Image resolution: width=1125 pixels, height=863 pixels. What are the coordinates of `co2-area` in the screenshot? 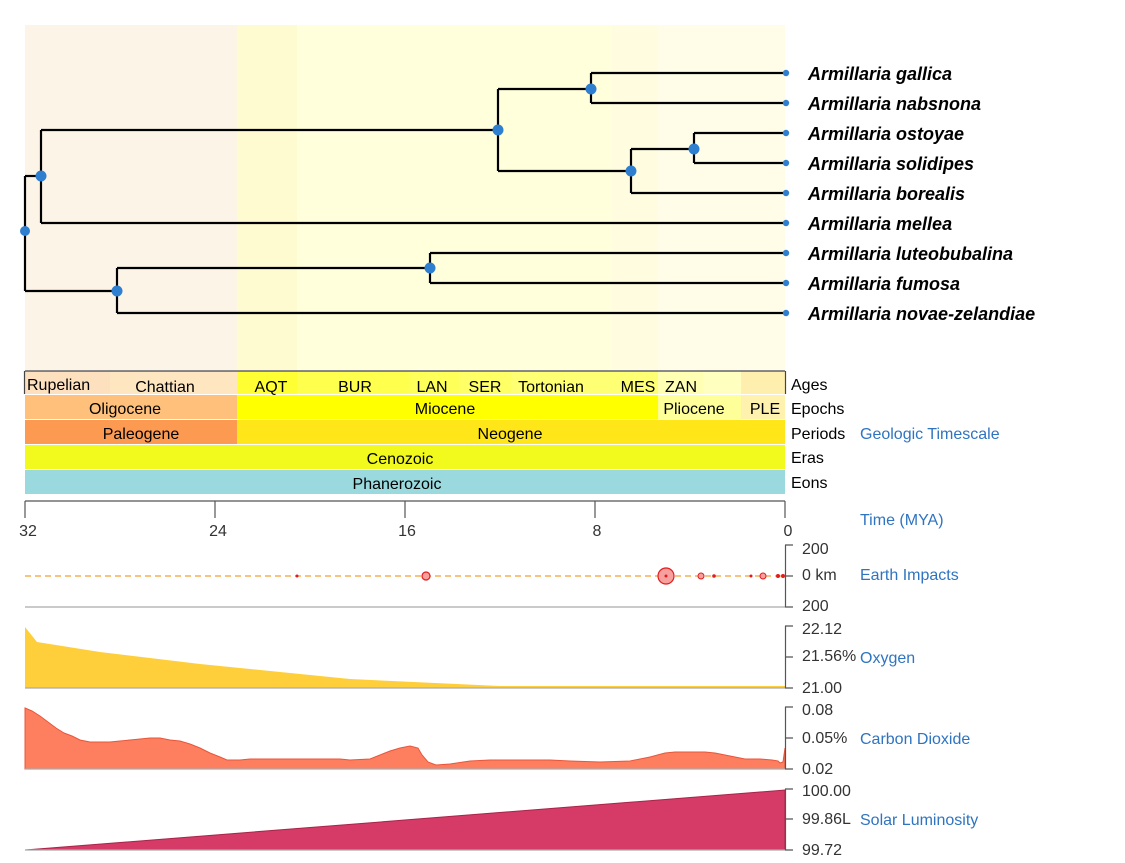 It's located at (405, 738).